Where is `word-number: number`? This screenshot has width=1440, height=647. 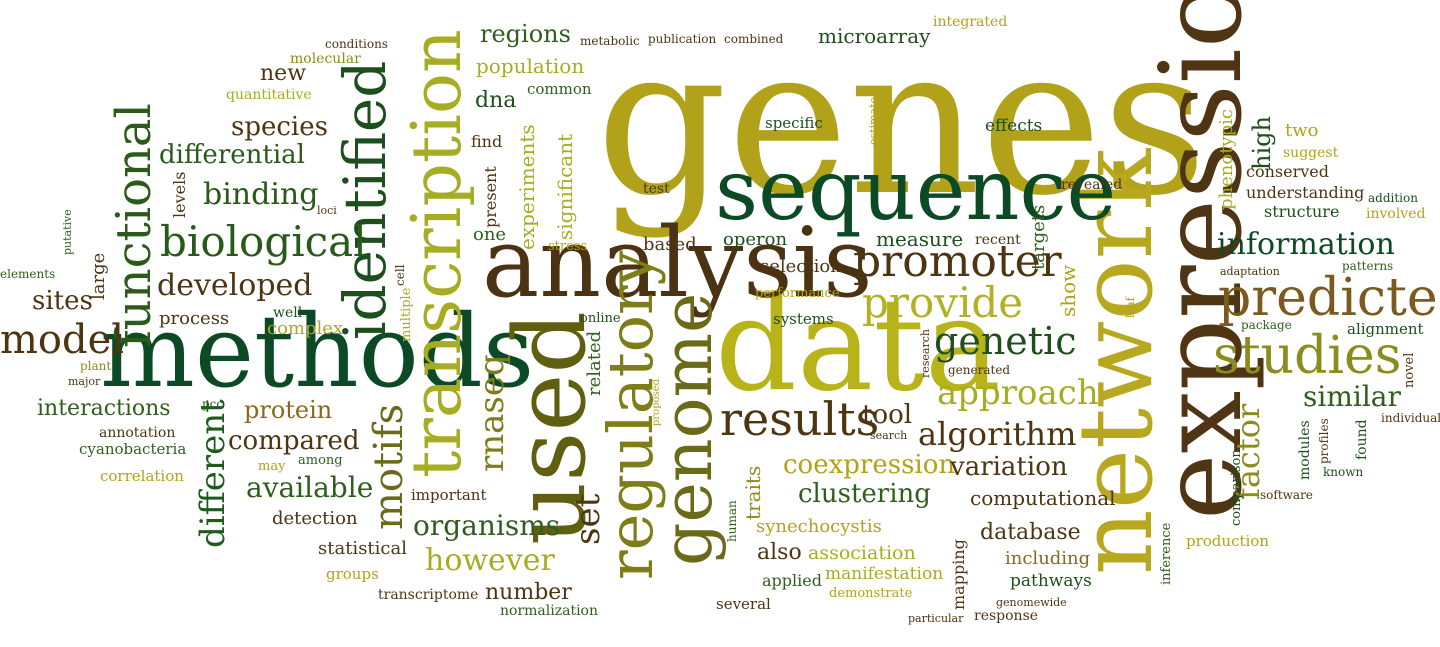 word-number: number is located at coordinates (528, 592).